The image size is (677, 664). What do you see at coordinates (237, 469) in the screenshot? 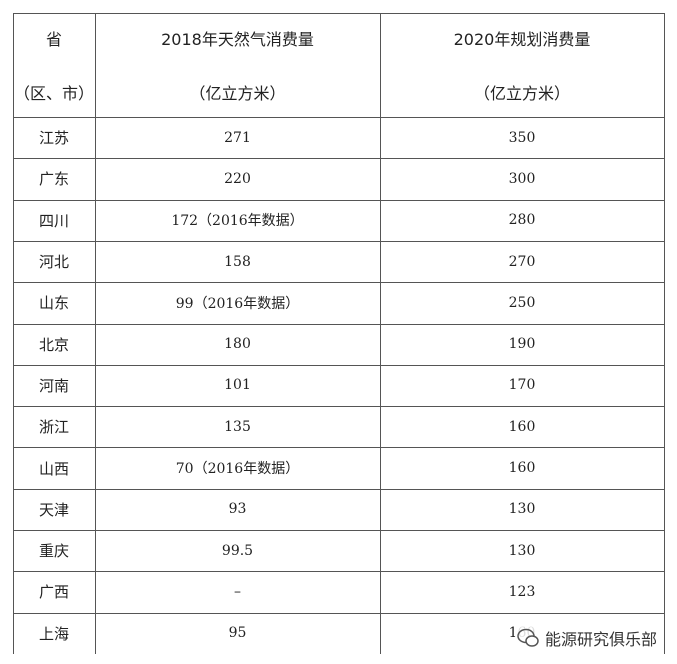
I see `table-cell: 70（2016年数据）` at bounding box center [237, 469].